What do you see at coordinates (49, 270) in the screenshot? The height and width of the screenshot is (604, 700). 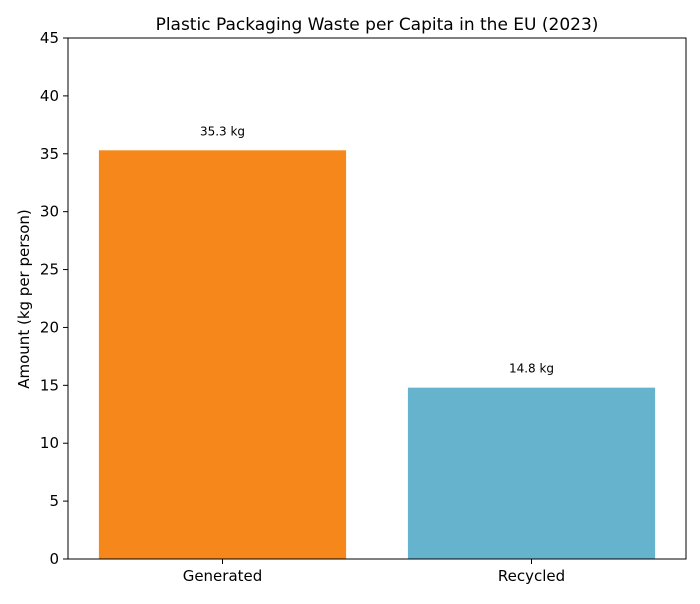 I see `y-tick-label: 25` at bounding box center [49, 270].